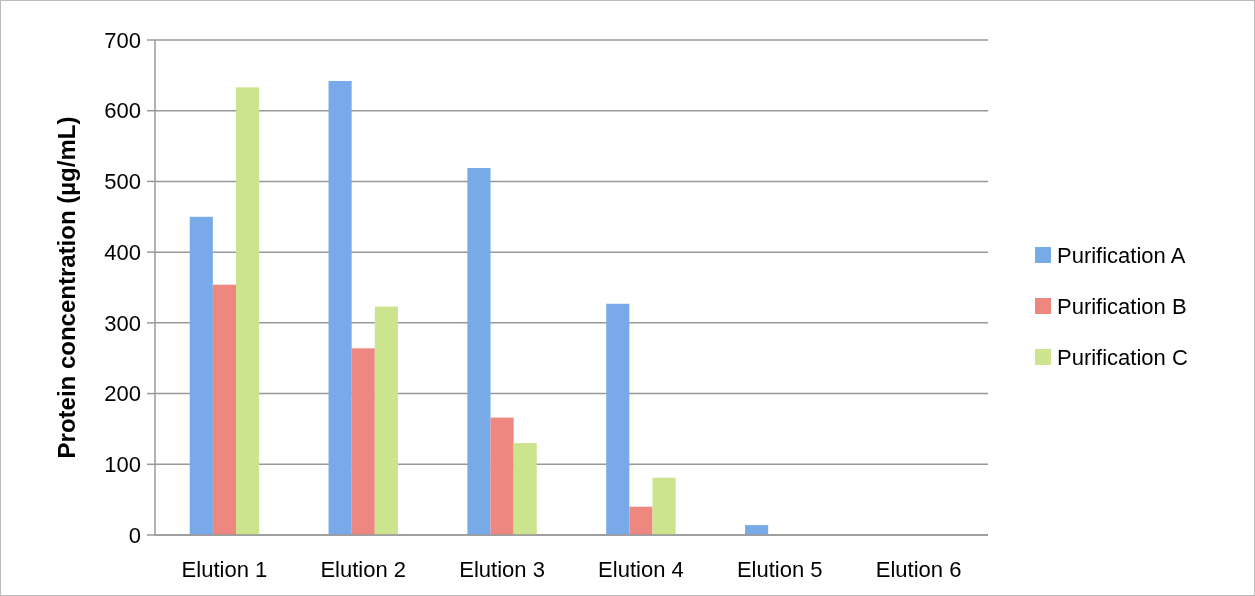  I want to click on y-tick-label: 700, so click(122, 40).